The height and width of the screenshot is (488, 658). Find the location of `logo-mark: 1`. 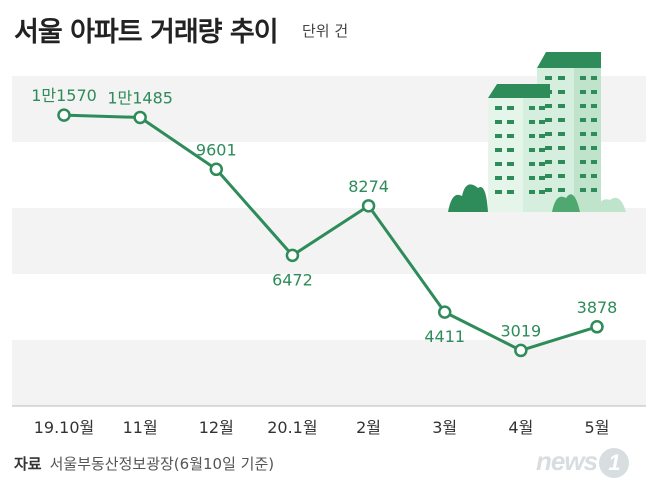

logo-mark: 1 is located at coordinates (614, 463).